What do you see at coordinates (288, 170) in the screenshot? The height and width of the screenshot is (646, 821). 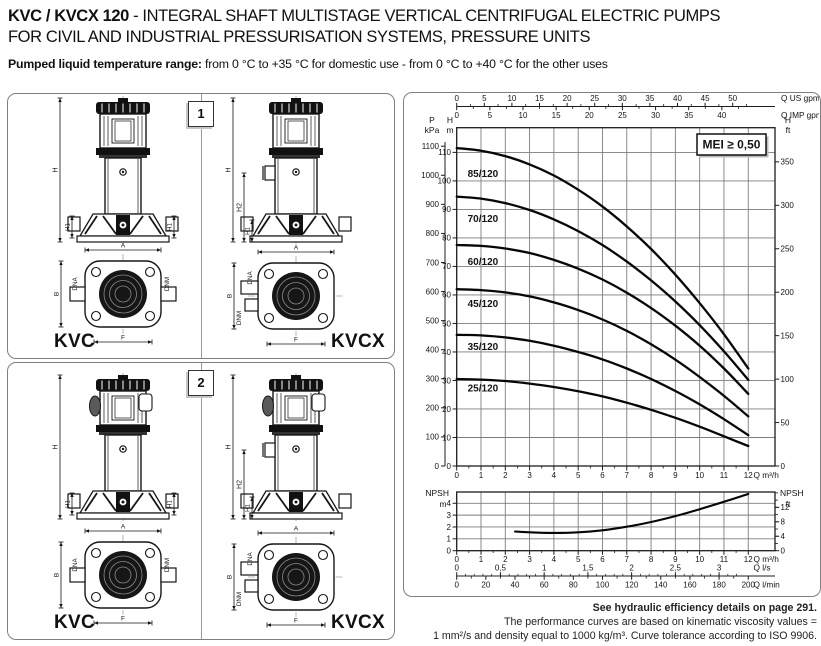 I see `pump-side-view-kvcx-1: H H2 H1` at bounding box center [288, 170].